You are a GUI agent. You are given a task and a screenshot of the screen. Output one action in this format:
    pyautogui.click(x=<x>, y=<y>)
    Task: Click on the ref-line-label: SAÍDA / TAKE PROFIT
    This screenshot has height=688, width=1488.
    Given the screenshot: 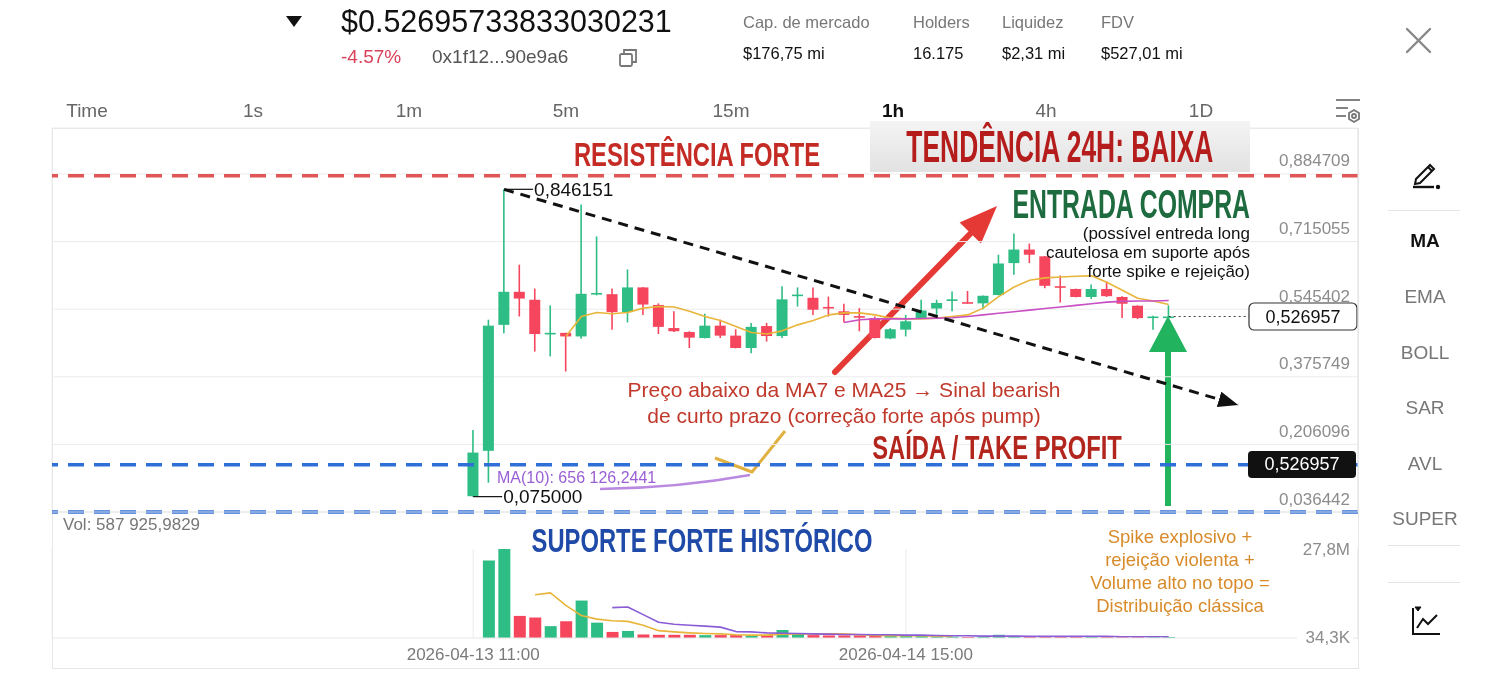 What is the action you would take?
    pyautogui.click(x=997, y=446)
    